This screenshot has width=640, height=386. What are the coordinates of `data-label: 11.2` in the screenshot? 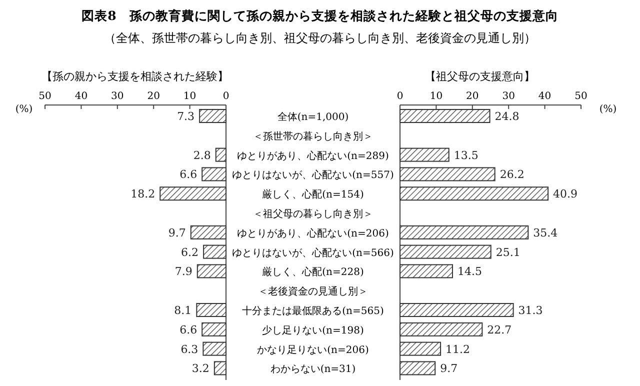 It's located at (458, 349).